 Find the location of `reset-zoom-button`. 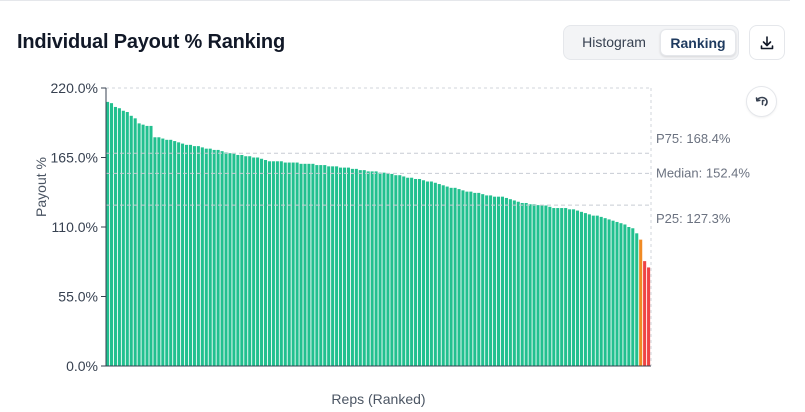

reset-zoom-button is located at coordinates (761, 101).